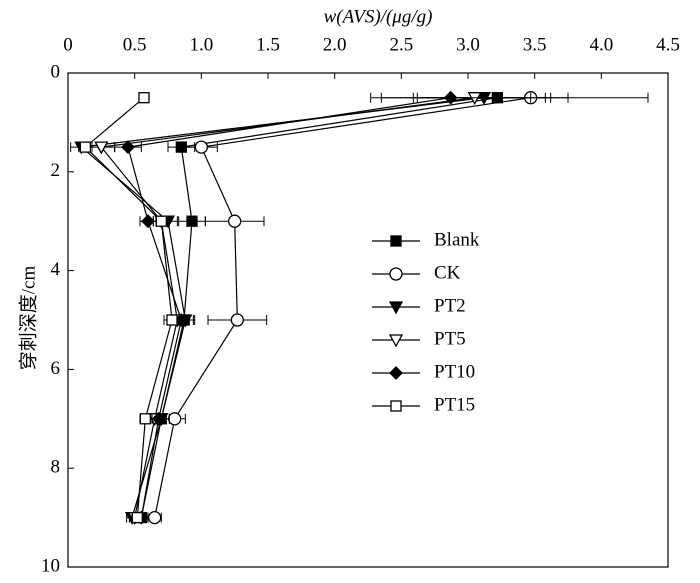 The height and width of the screenshot is (583, 700). I want to click on legend-label: PT15, so click(454, 404).